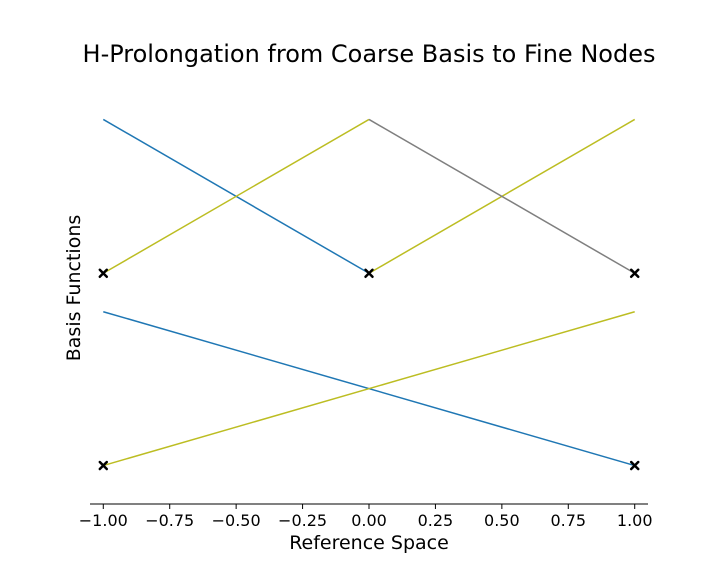 This screenshot has width=720, height=576. I want to click on x-tick-label: 0.75, so click(568, 520).